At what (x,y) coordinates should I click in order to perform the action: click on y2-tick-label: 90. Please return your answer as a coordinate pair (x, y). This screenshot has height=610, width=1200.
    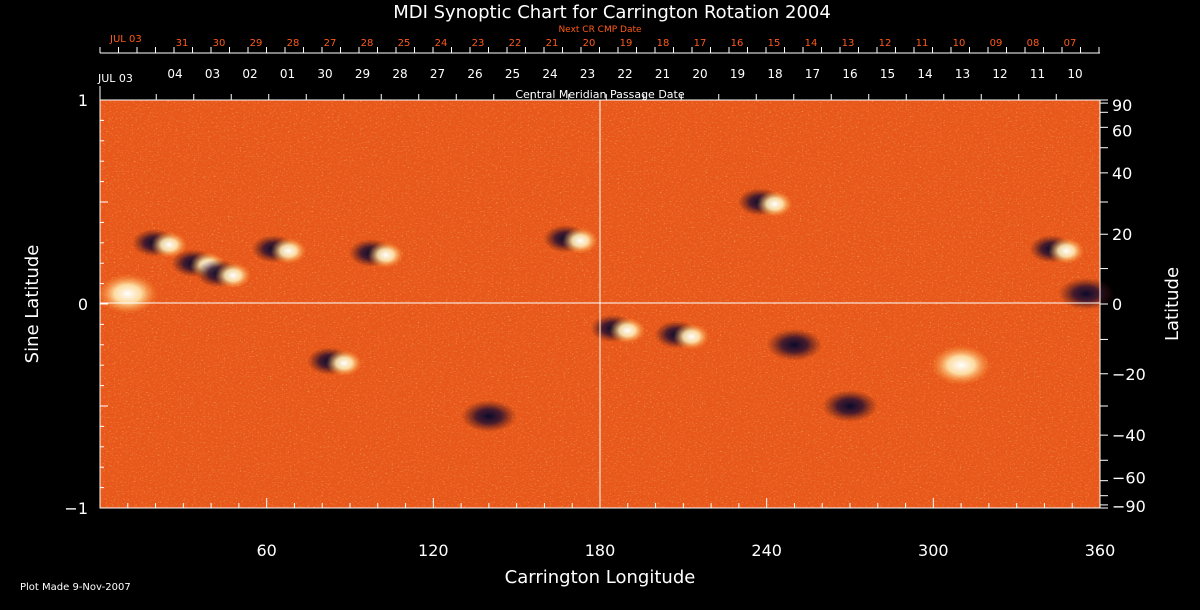
    Looking at the image, I should click on (1122, 105).